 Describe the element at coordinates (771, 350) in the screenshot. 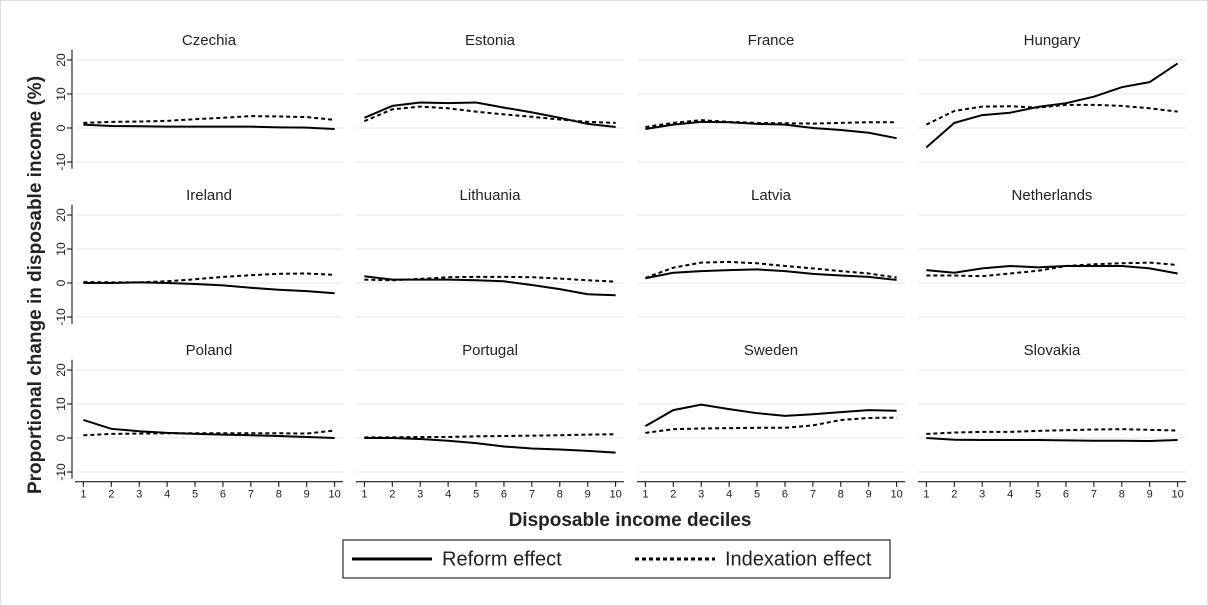

I see `panel-title: Sweden` at that location.